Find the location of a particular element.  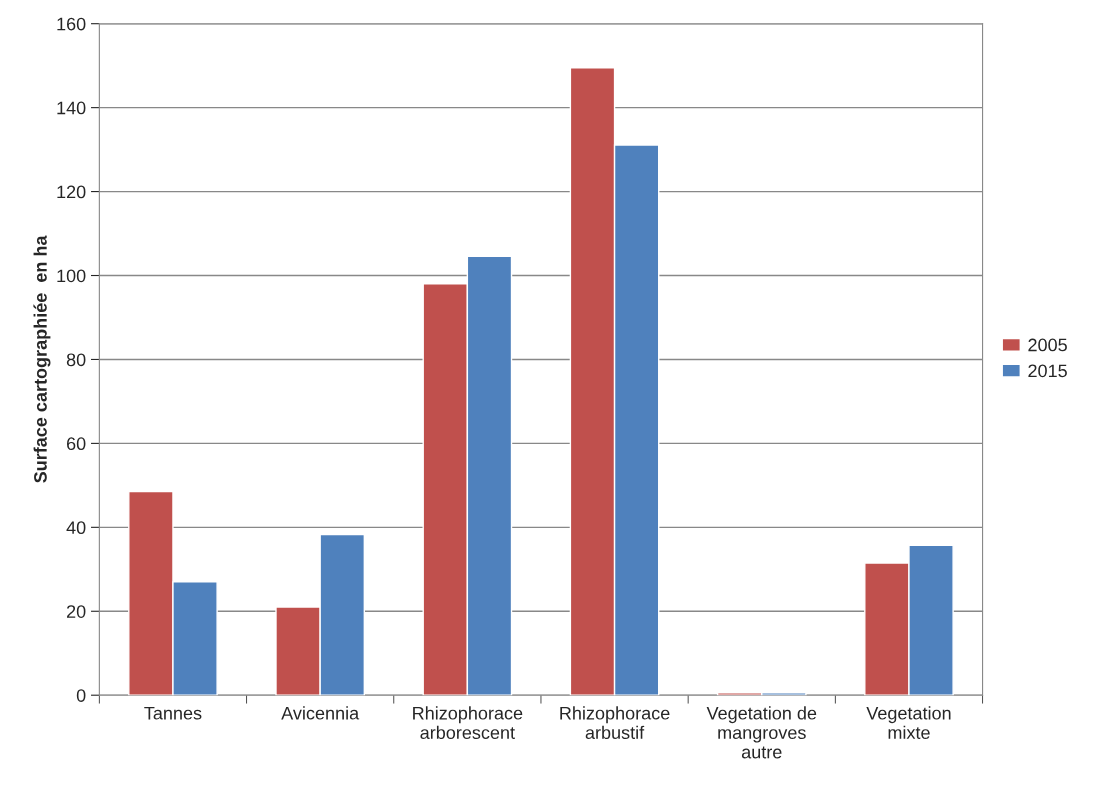

y-tick-label: 20 is located at coordinates (76, 611).